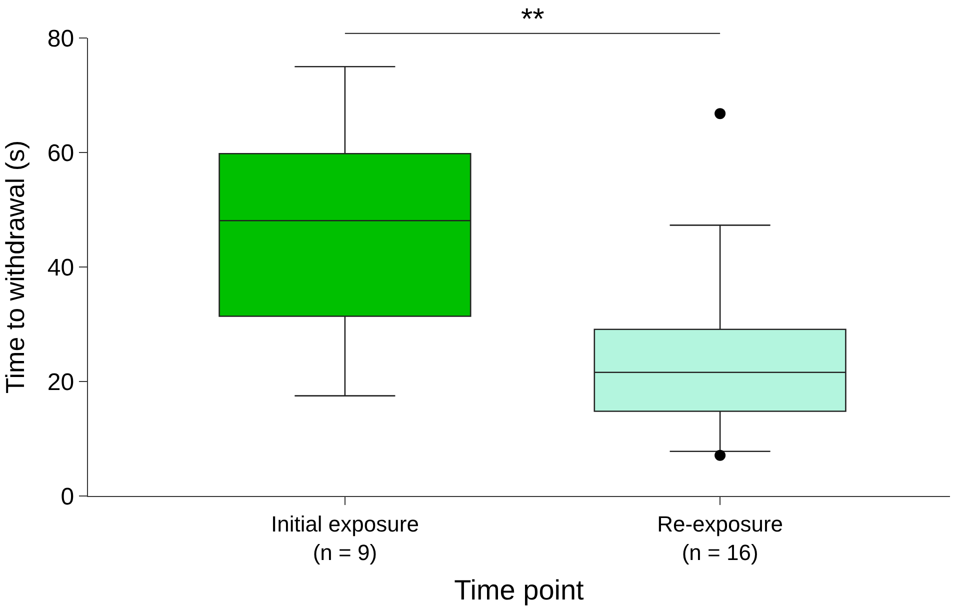  I want to click on y-axis-title: Time to withdrawal (s), so click(15, 267).